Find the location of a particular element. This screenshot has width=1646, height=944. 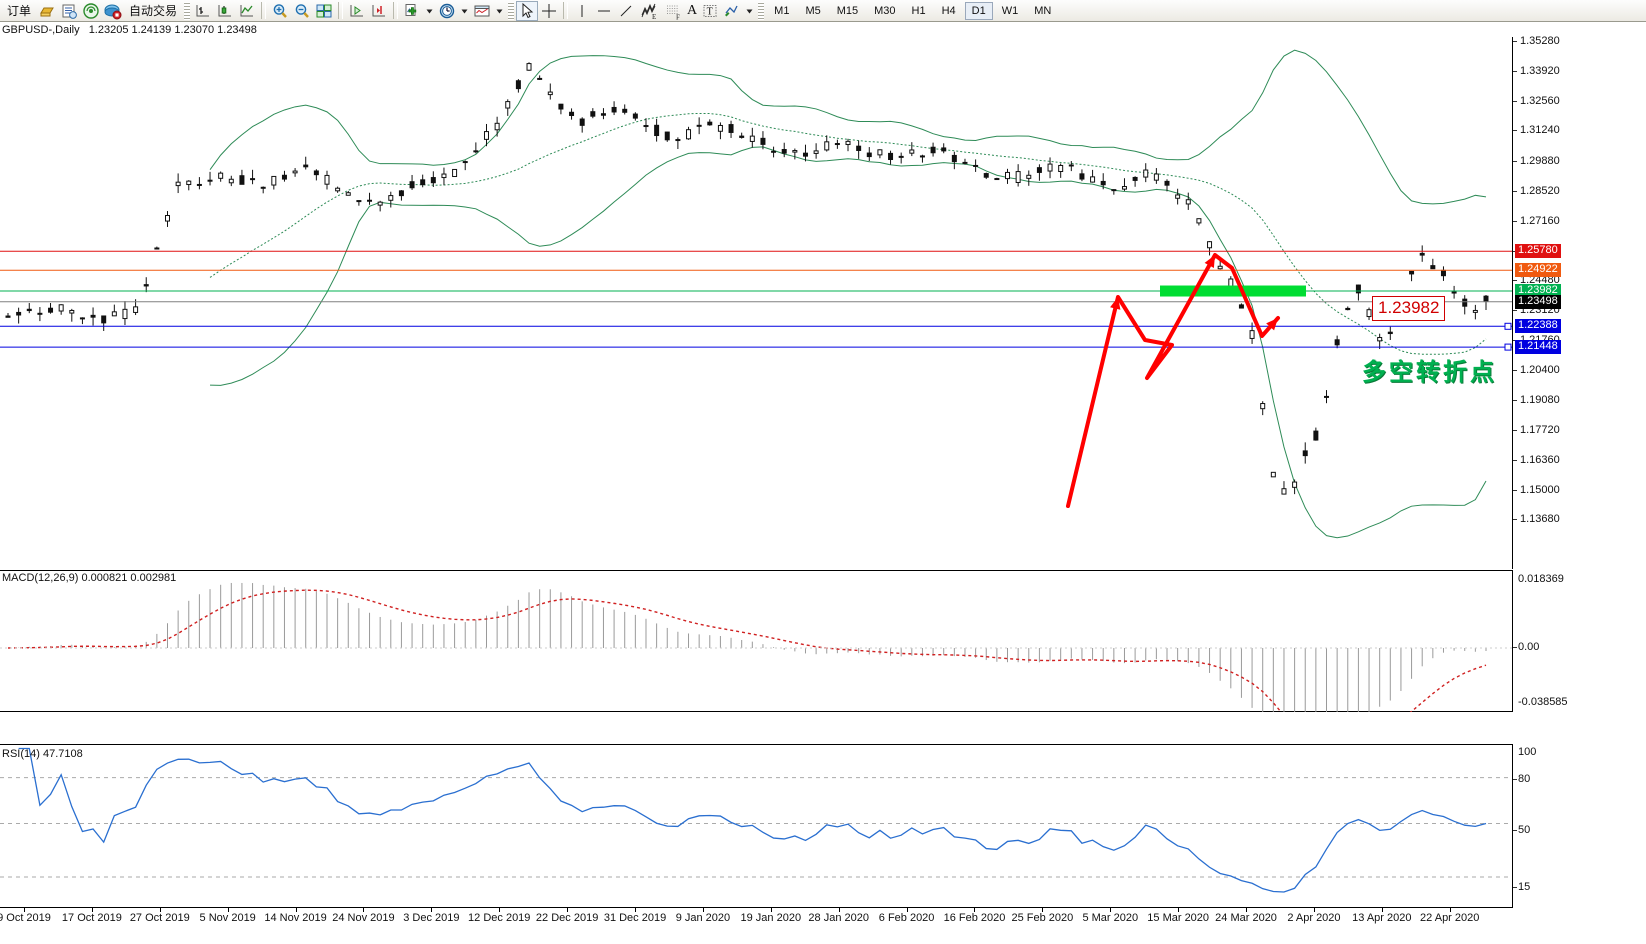

orders-label: 订单 is located at coordinates (19, 11).